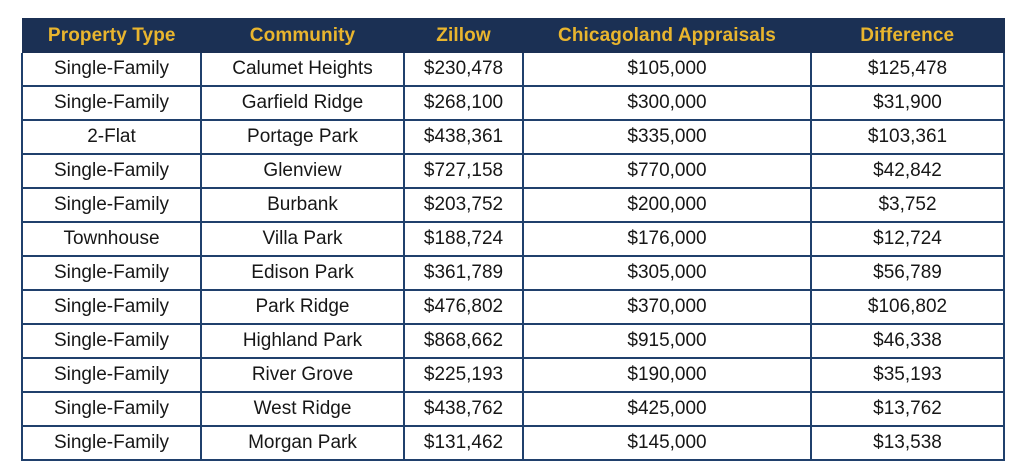 Image resolution: width=1024 pixels, height=462 pixels. What do you see at coordinates (907, 171) in the screenshot?
I see `cell-difference: $42,842` at bounding box center [907, 171].